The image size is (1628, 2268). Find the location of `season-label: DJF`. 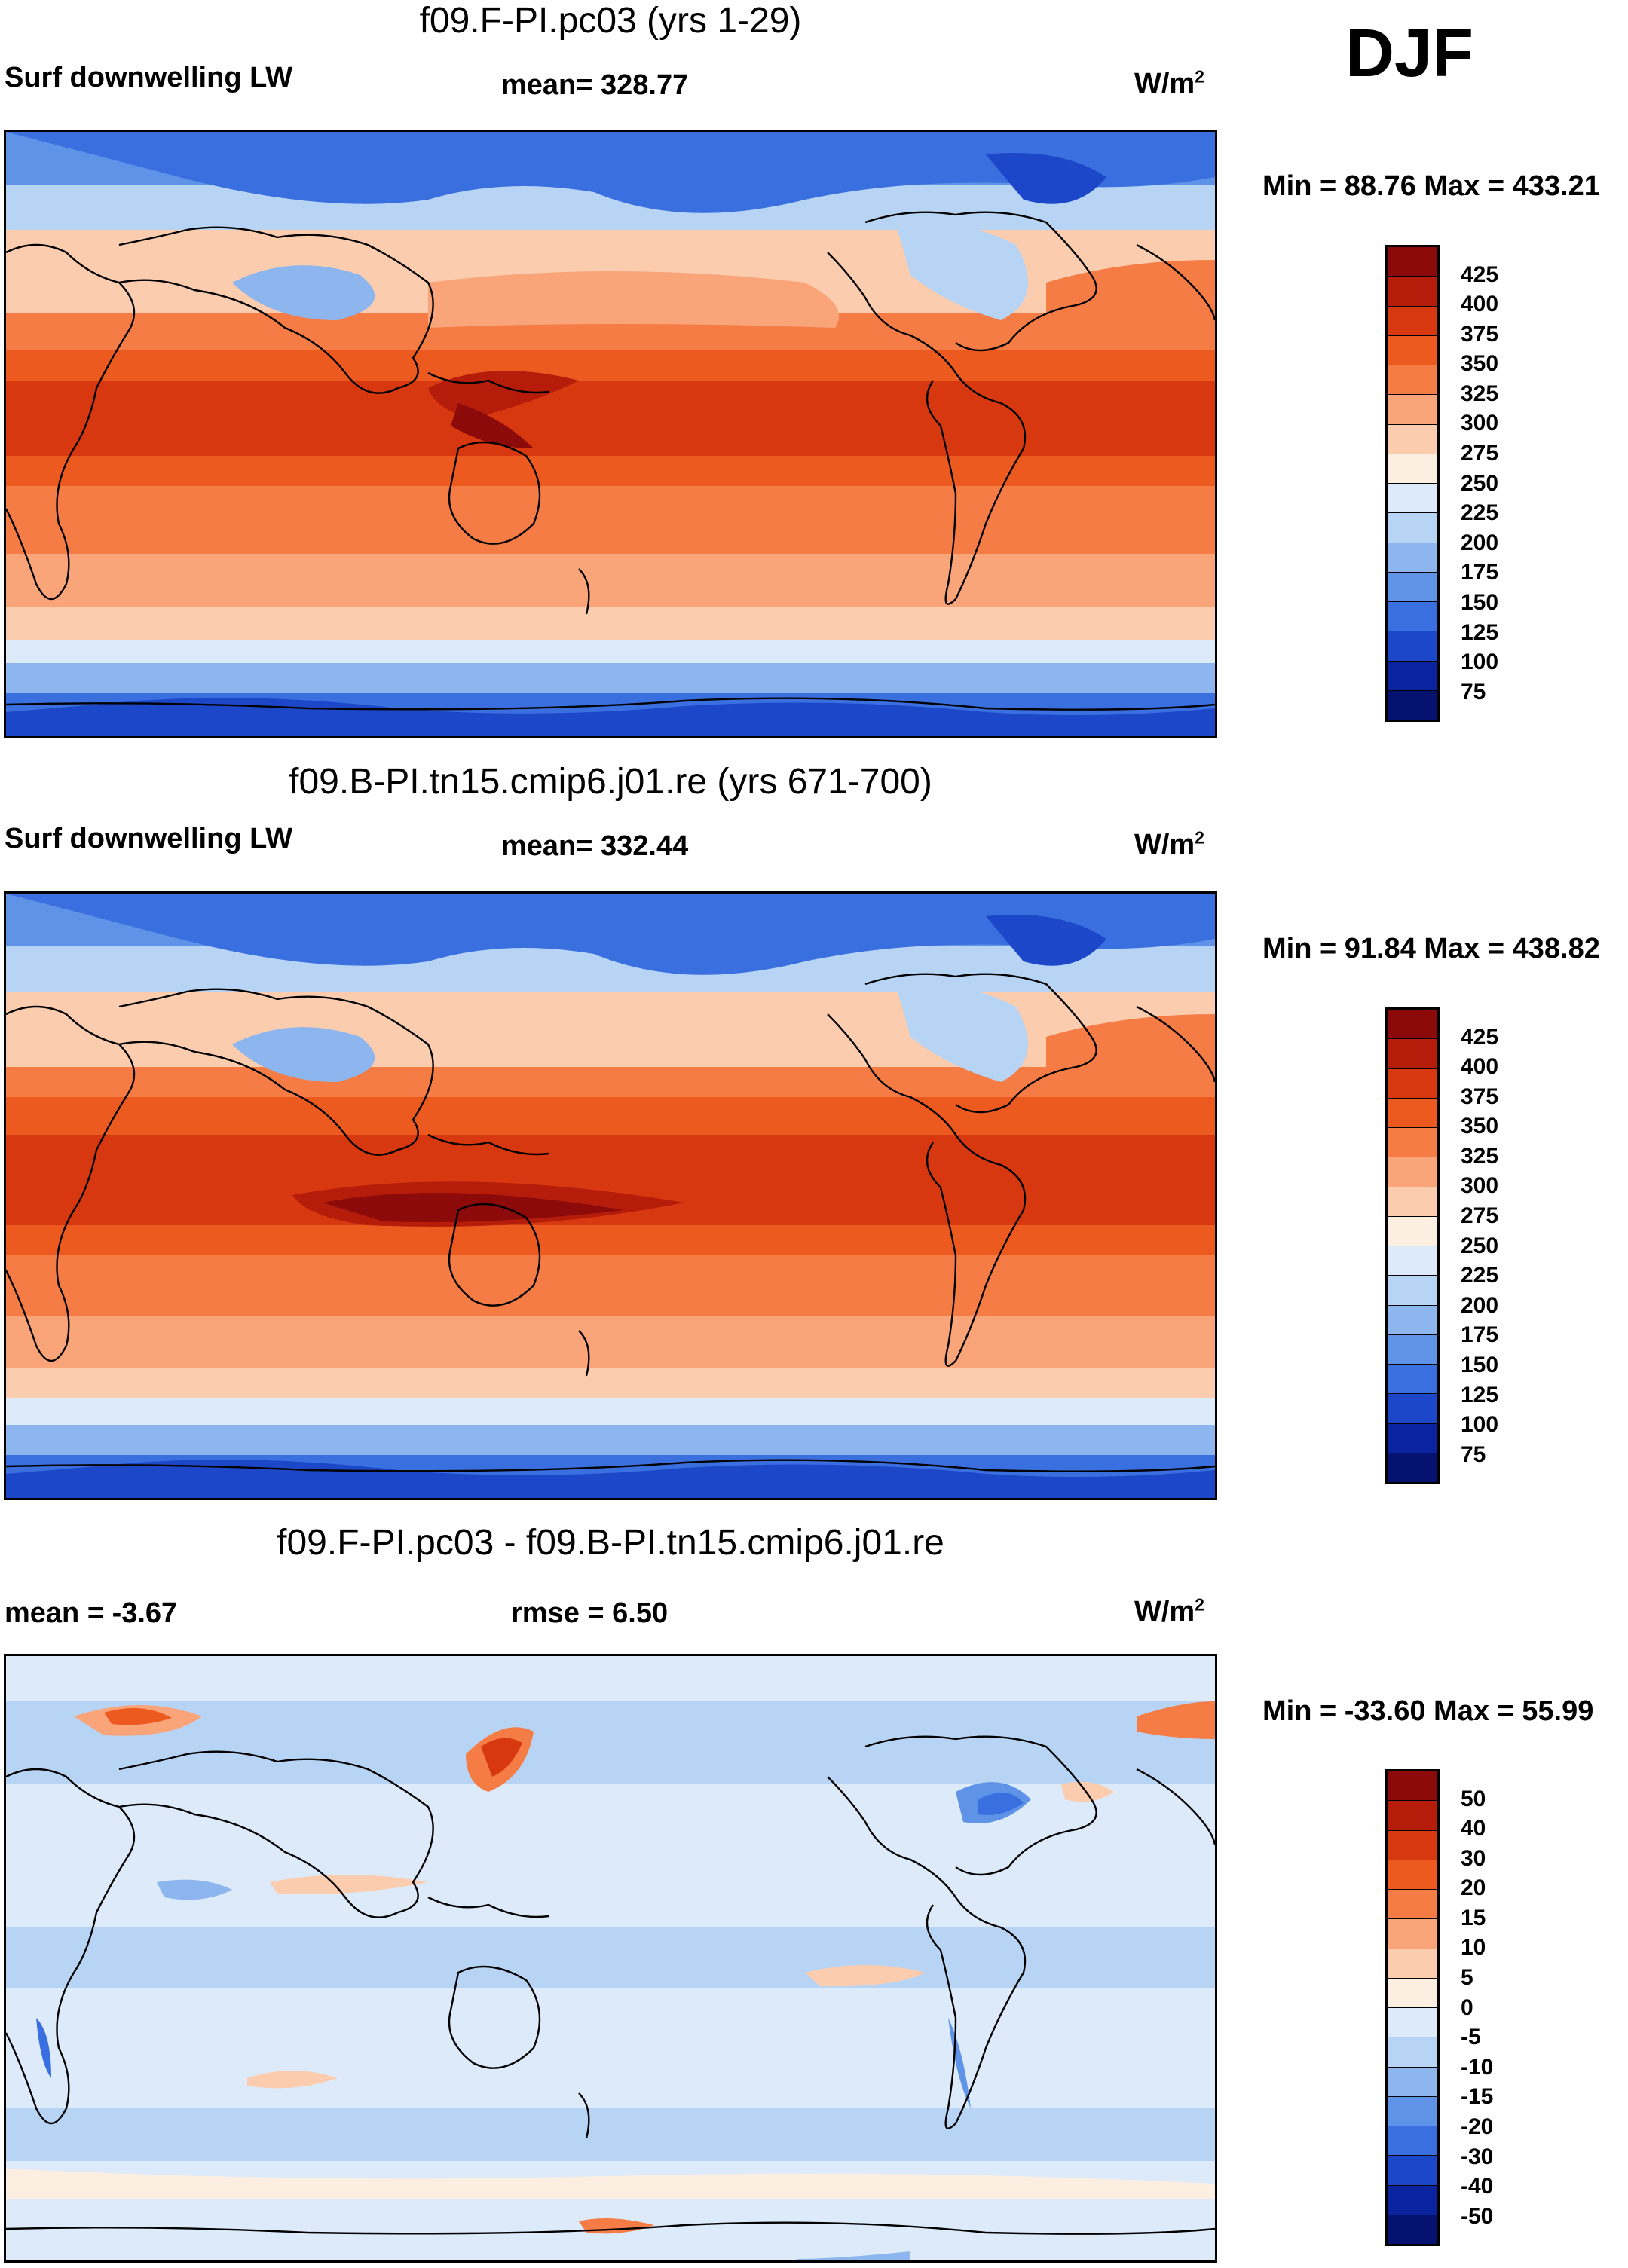

season-label: DJF is located at coordinates (1409, 53).